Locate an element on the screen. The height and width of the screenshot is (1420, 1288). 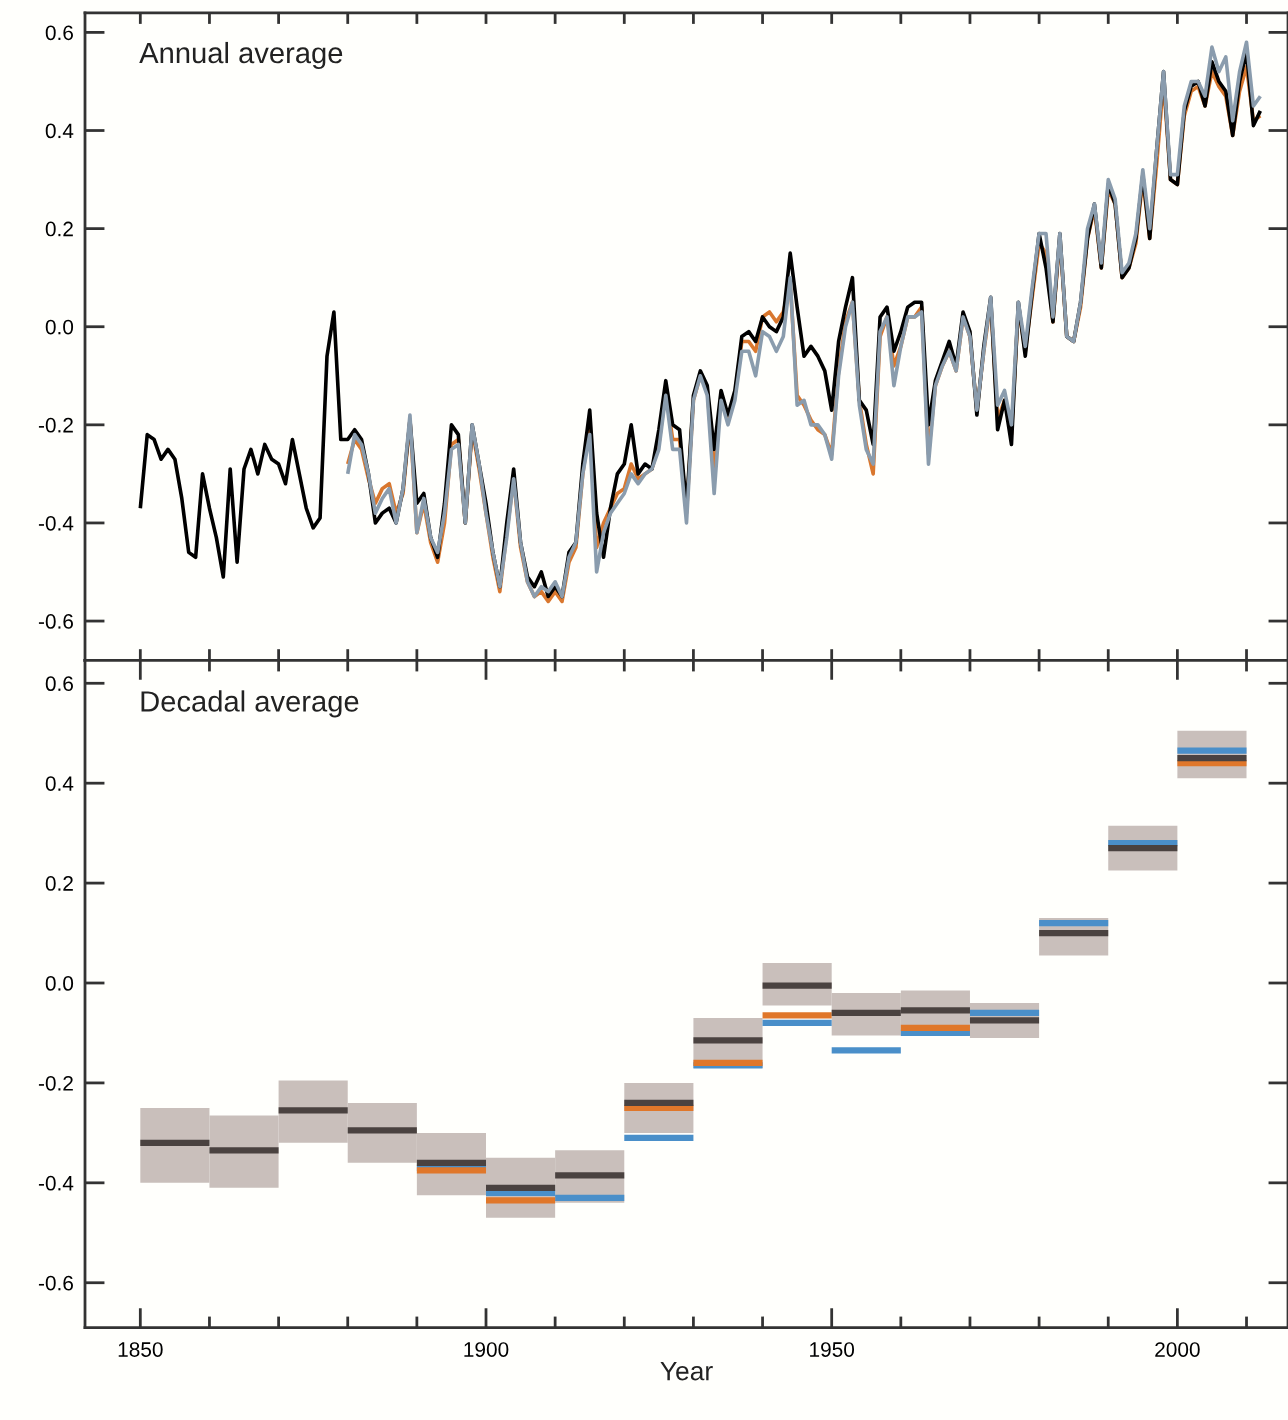
x-tick-label: 1900 is located at coordinates (486, 1349).